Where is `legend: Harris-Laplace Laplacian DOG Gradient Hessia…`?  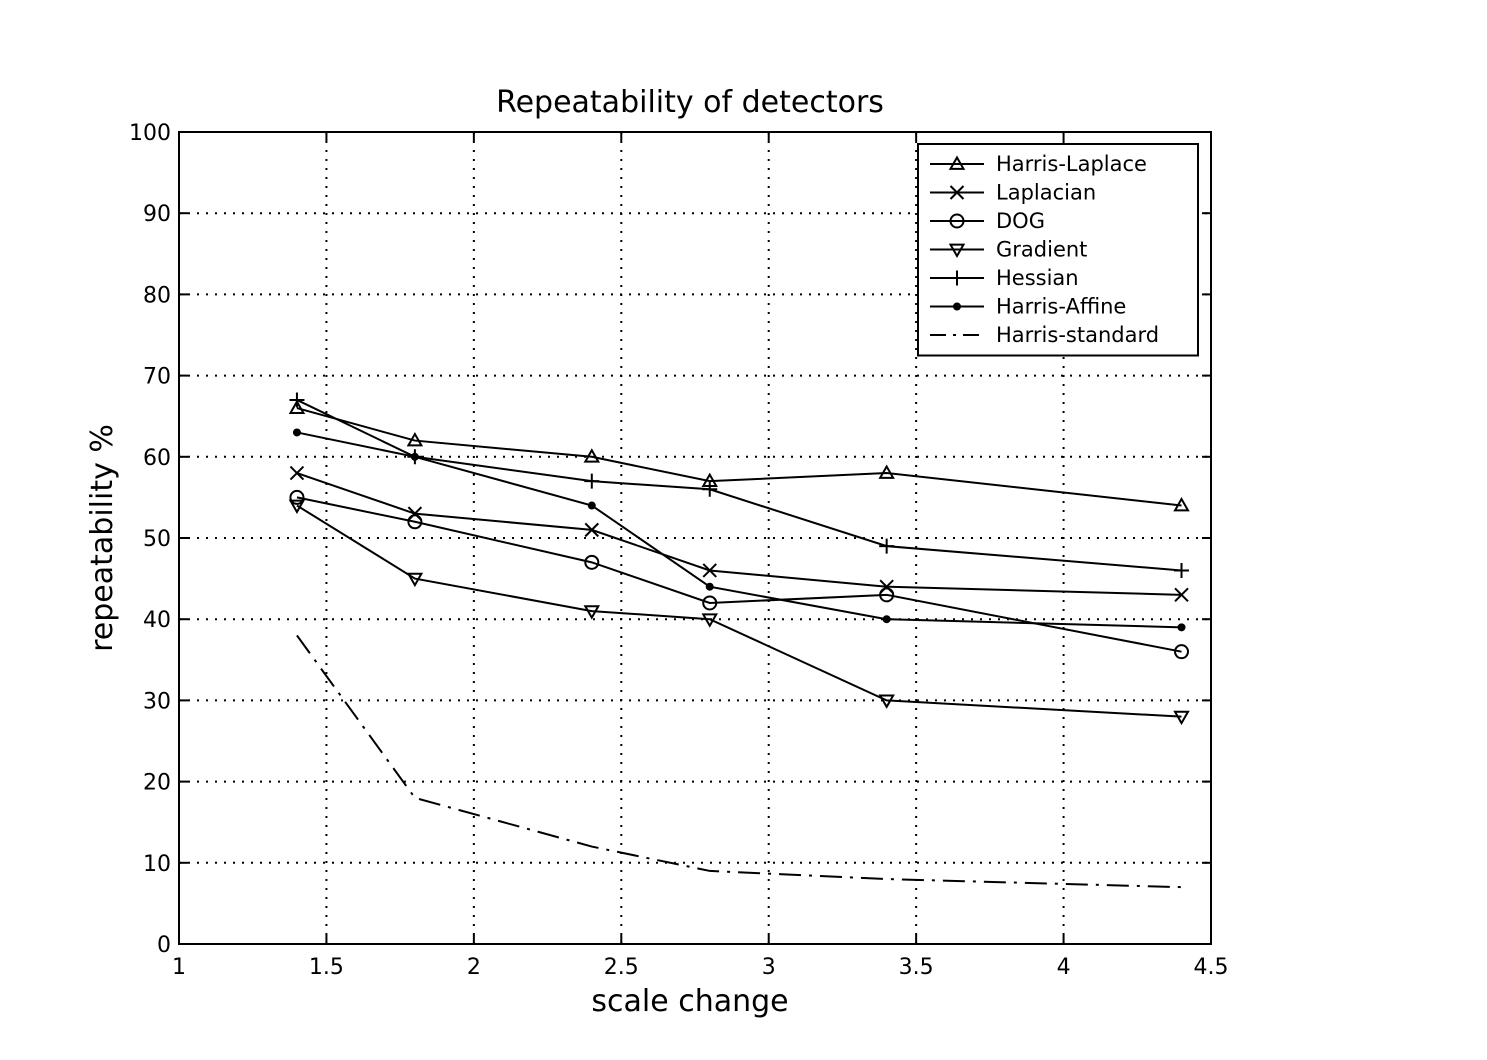
legend: Harris-Laplace Laplacian DOG Gradient Hessia… is located at coordinates (1058, 250).